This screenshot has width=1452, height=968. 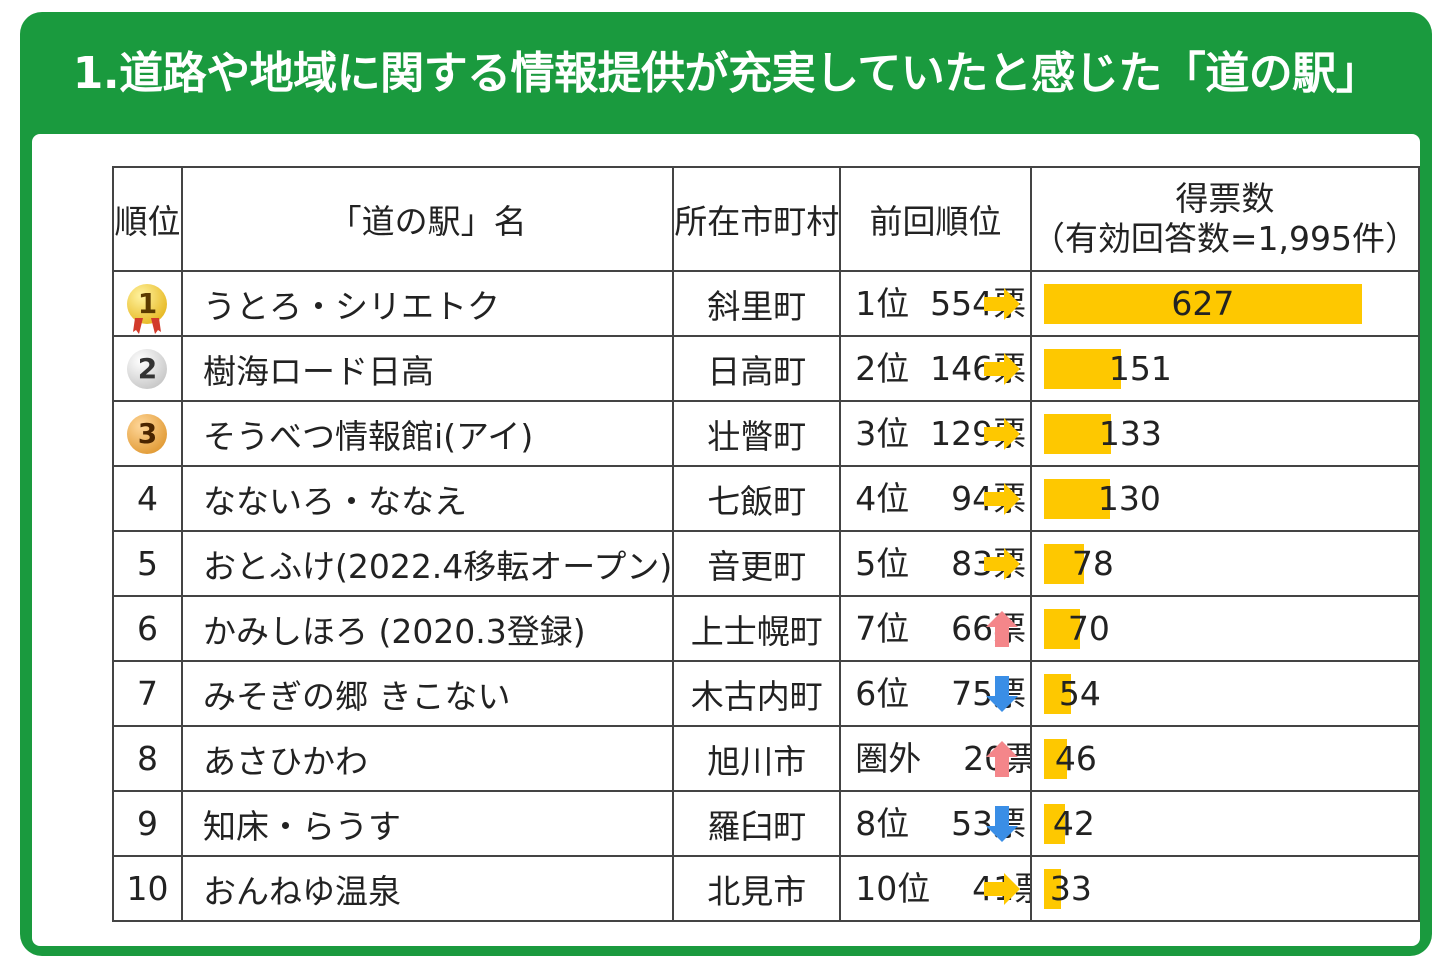 I want to click on previous-rank-cell: 6位 75票, so click(x=935, y=693).